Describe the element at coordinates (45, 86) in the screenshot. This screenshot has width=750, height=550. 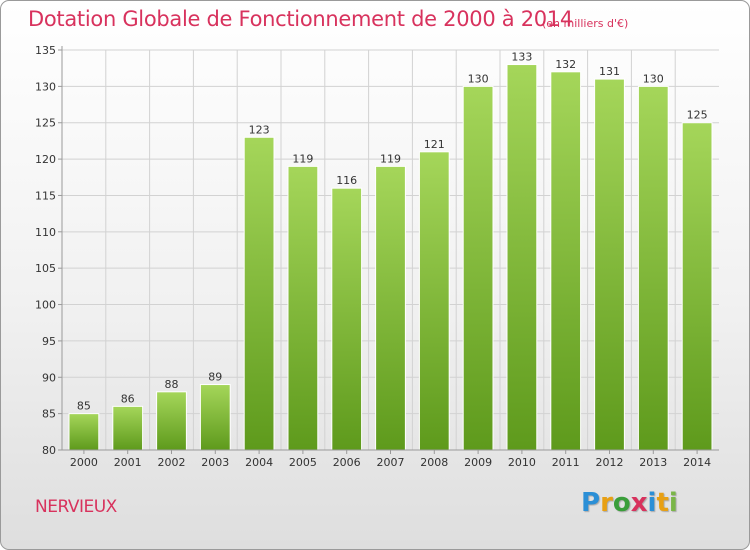
I see `y-tick-label: 130` at that location.